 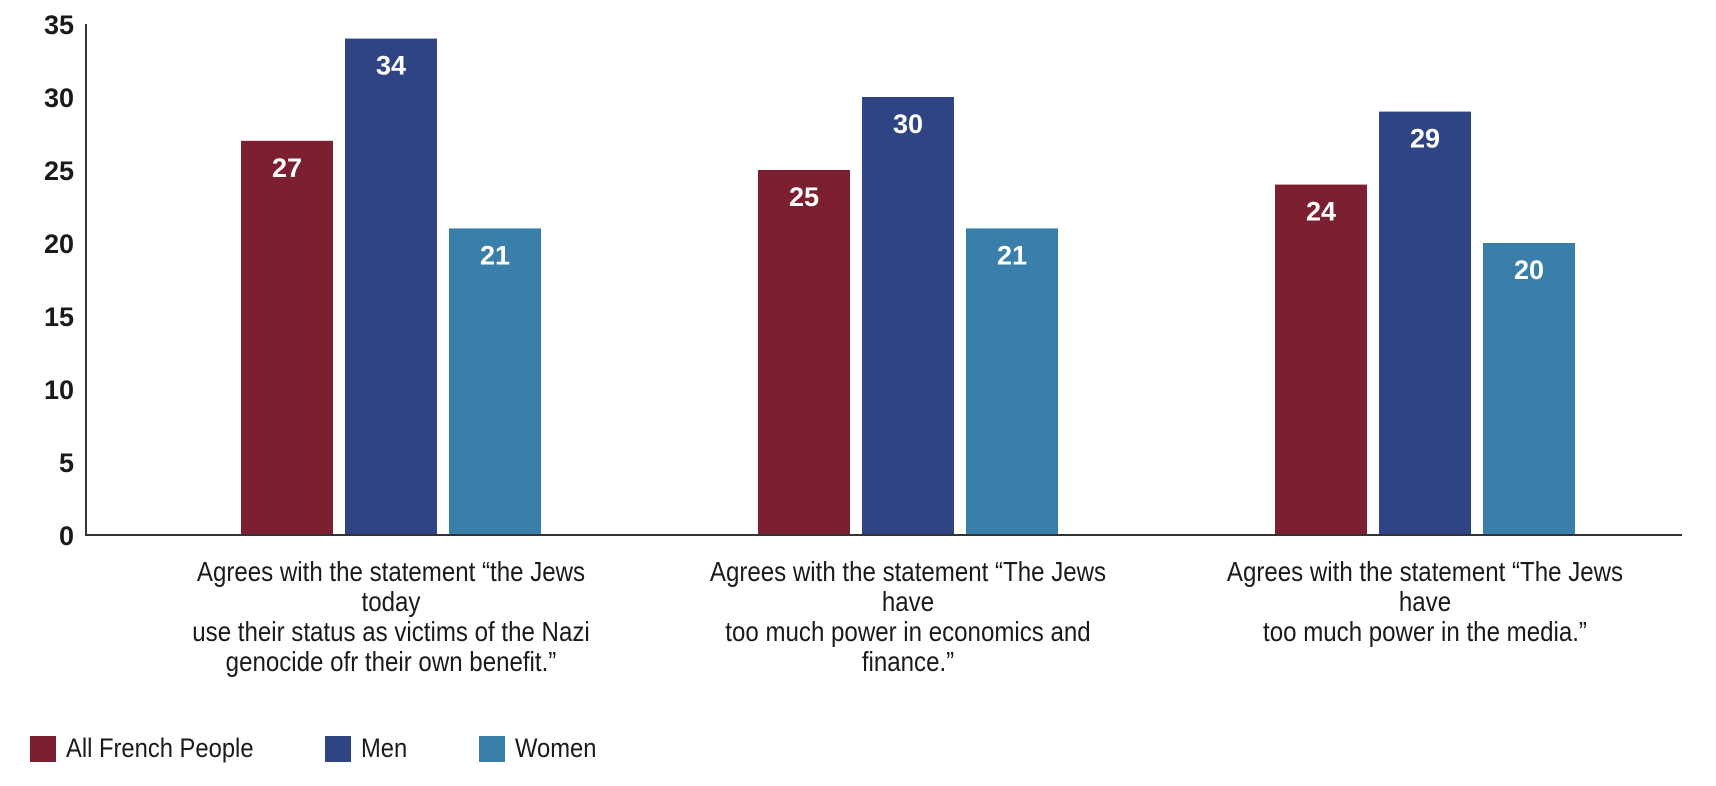 I want to click on legend-label: Women, so click(x=556, y=748).